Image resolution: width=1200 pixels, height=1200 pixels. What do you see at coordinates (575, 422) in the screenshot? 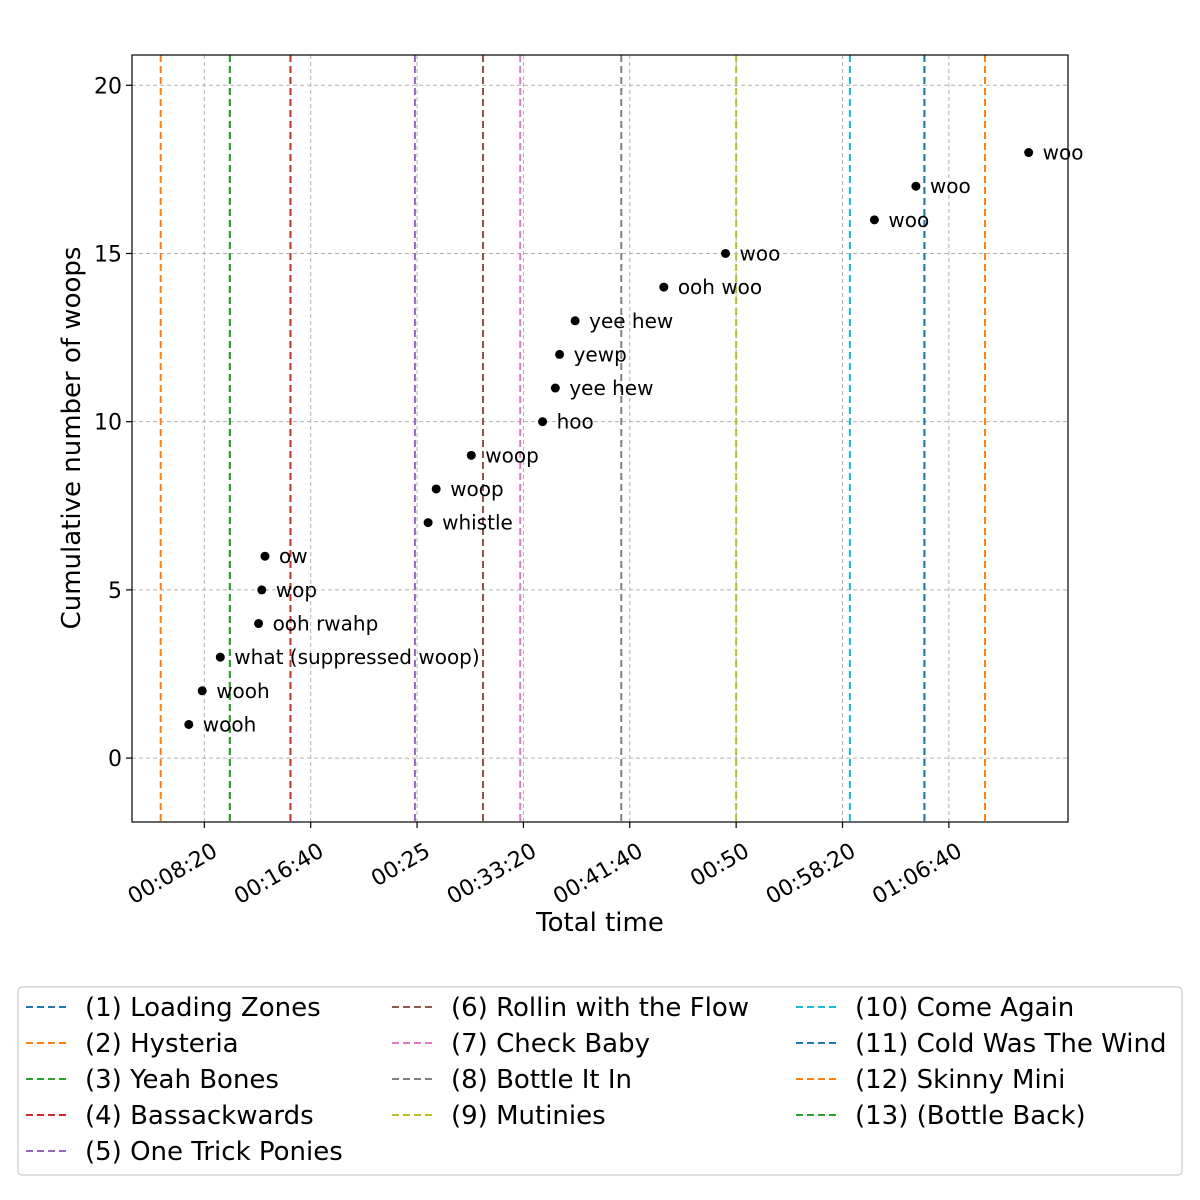
I see `point-label: hoo` at bounding box center [575, 422].